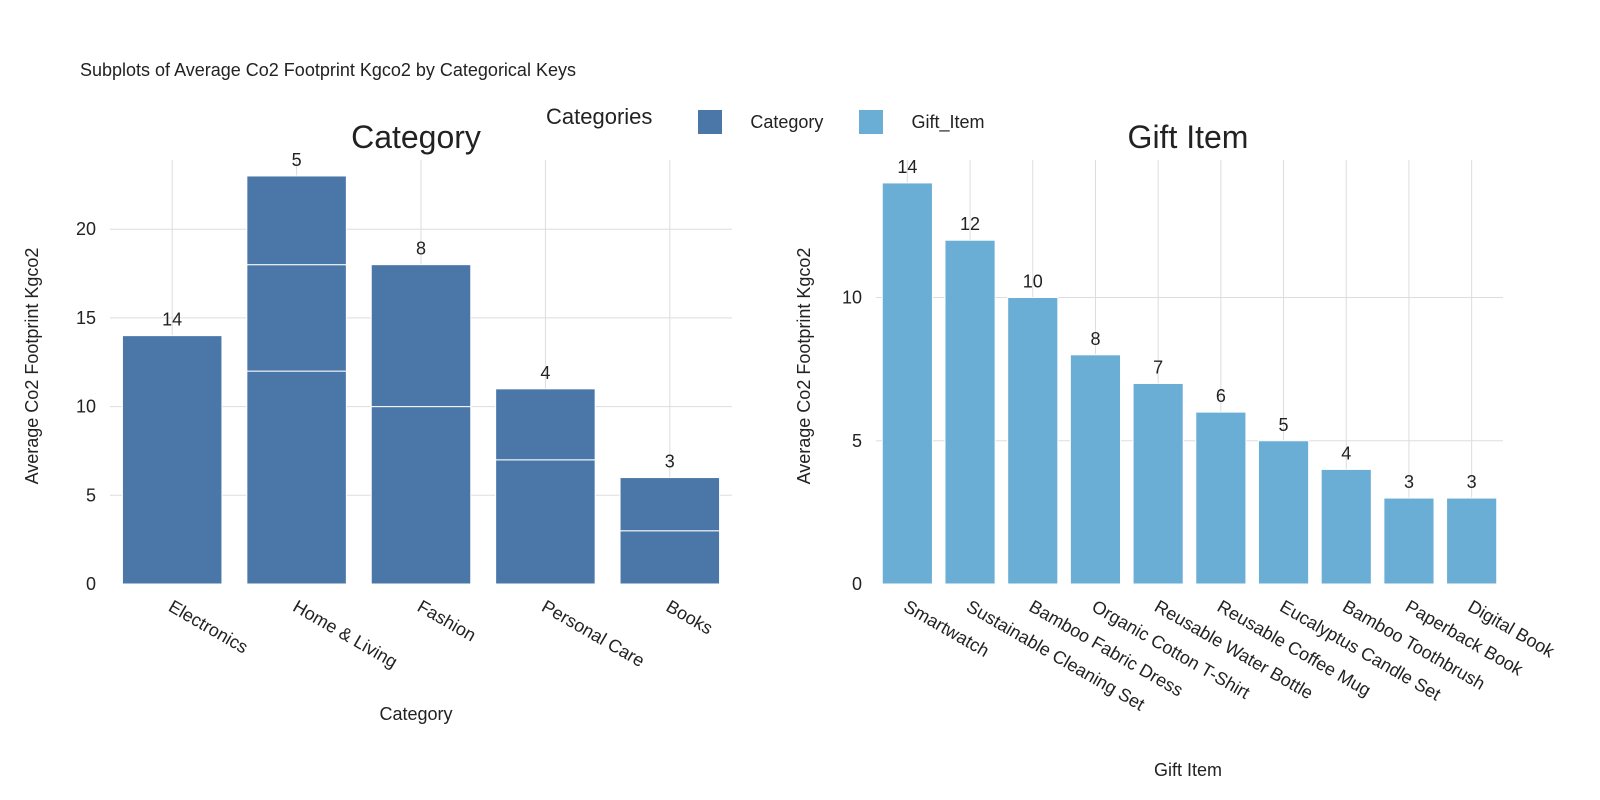 The height and width of the screenshot is (800, 1600). I want to click on legend-item-category: Category, so click(760, 122).